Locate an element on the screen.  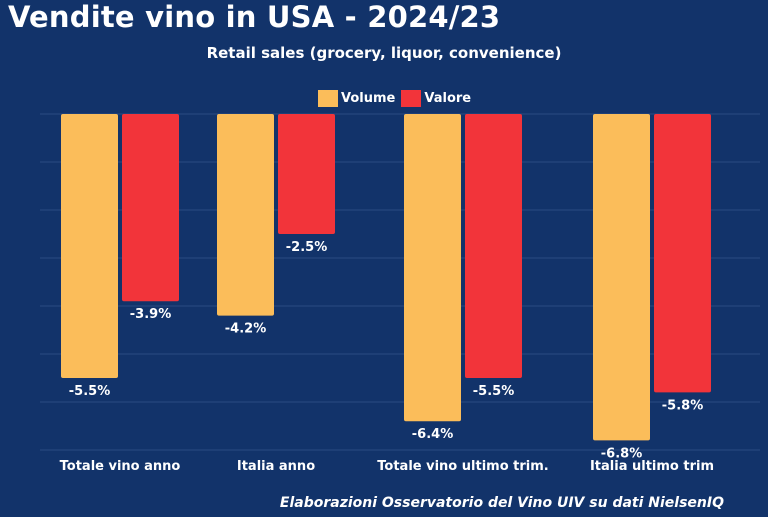
category-label-1: Totale vino anno is located at coordinates (120, 466).